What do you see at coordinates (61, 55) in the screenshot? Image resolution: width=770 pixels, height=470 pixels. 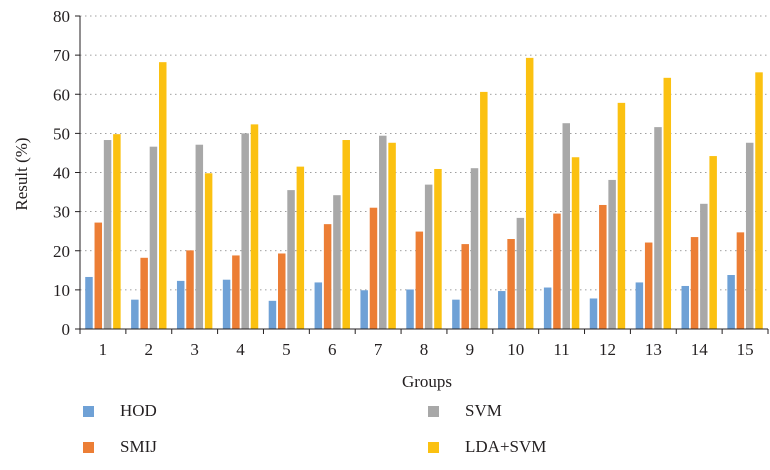 I see `y-tick-label: 70` at bounding box center [61, 55].